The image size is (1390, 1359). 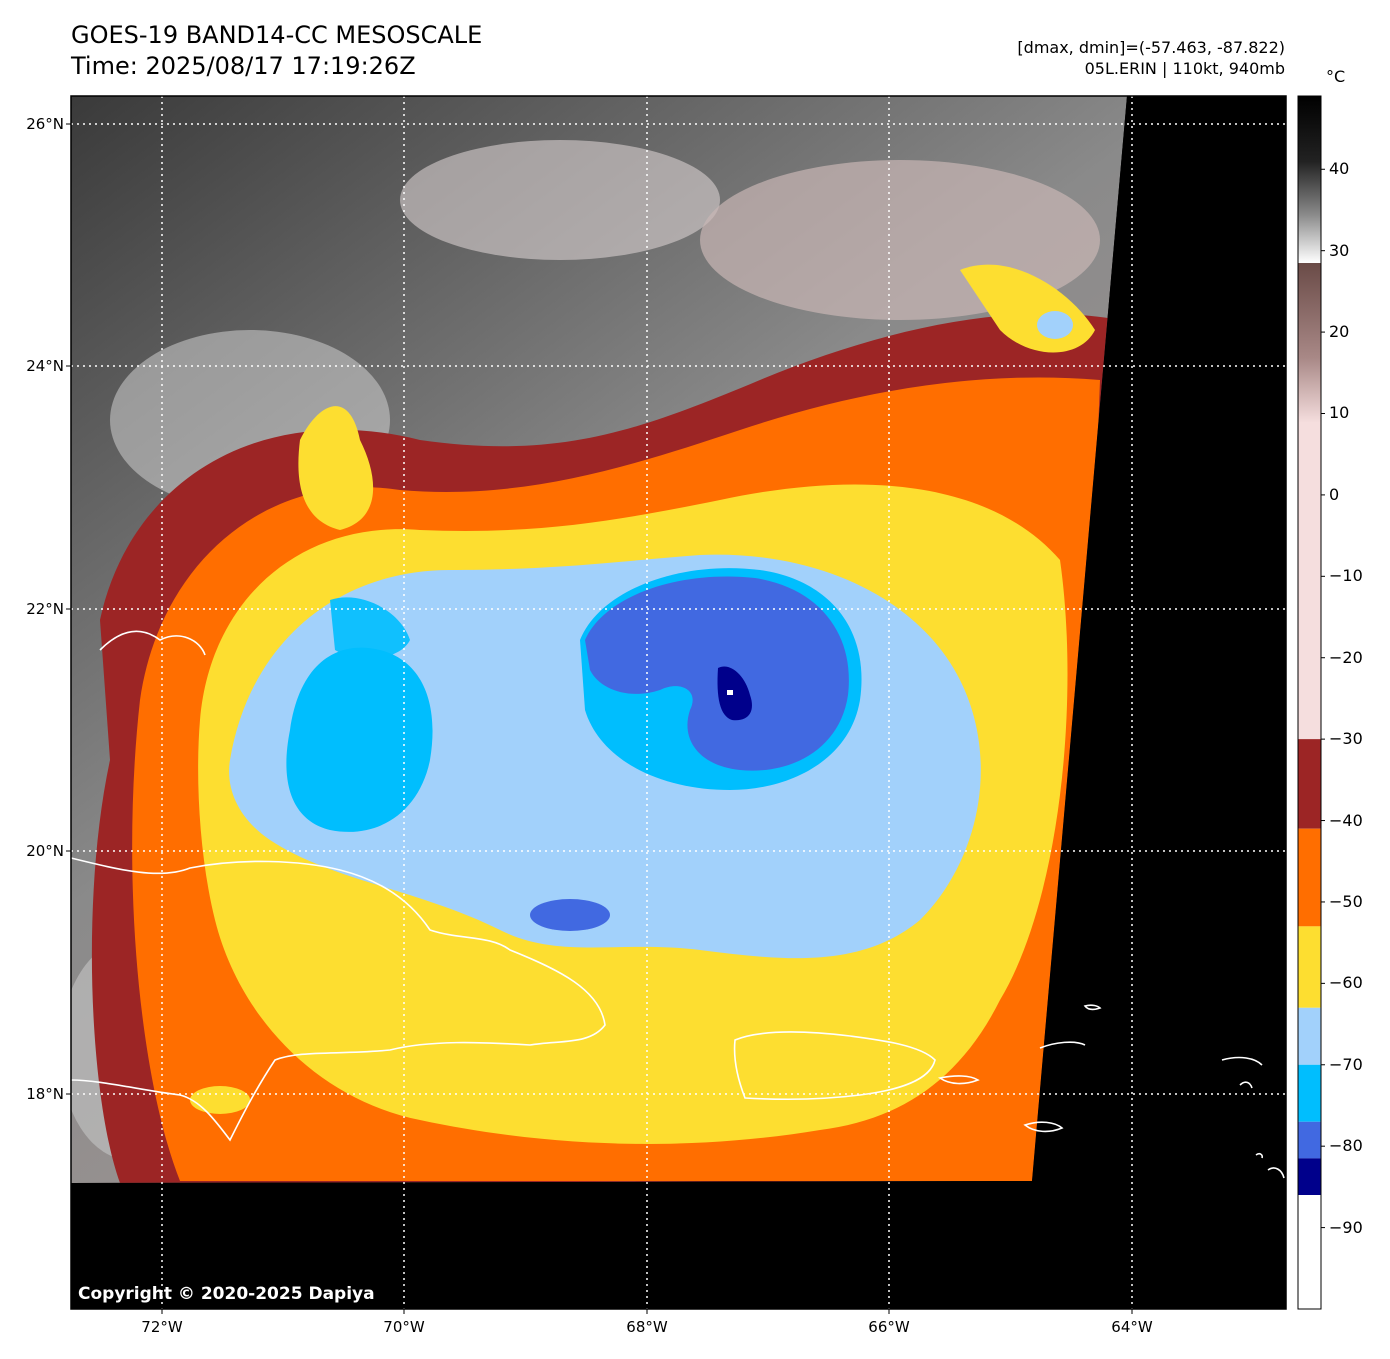 I want to click on colorbar-band-light-blue, so click(x=1309, y=1036).